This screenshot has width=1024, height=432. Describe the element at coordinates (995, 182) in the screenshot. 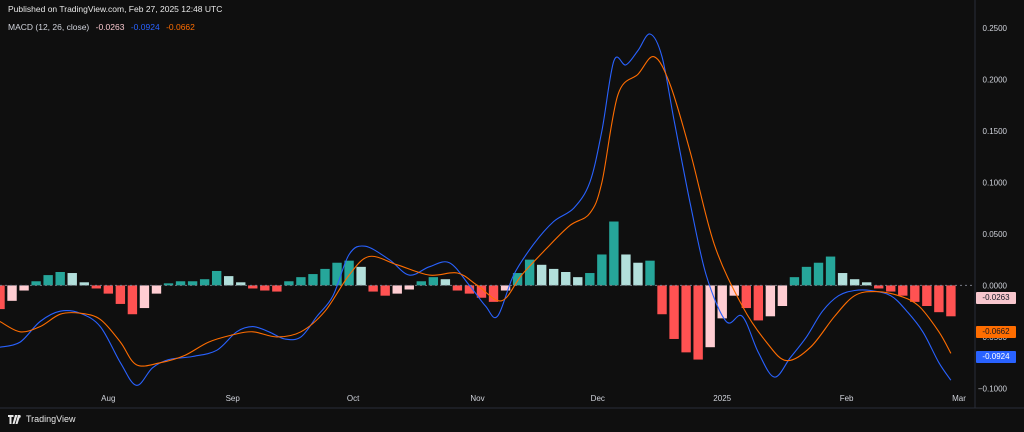

I see `y-tick-label: 0.1000` at that location.